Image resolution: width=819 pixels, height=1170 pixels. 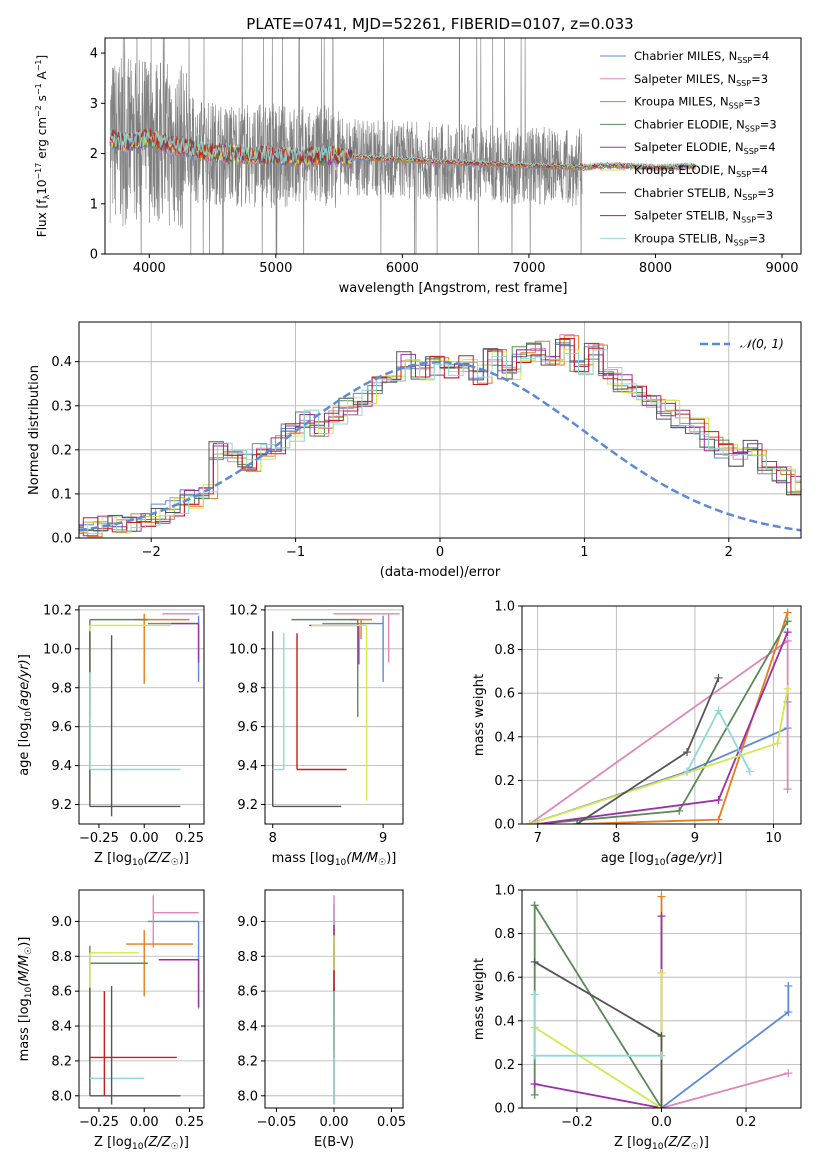 What do you see at coordinates (61, 1096) in the screenshot?
I see `y-tick-label: 8.0` at bounding box center [61, 1096].